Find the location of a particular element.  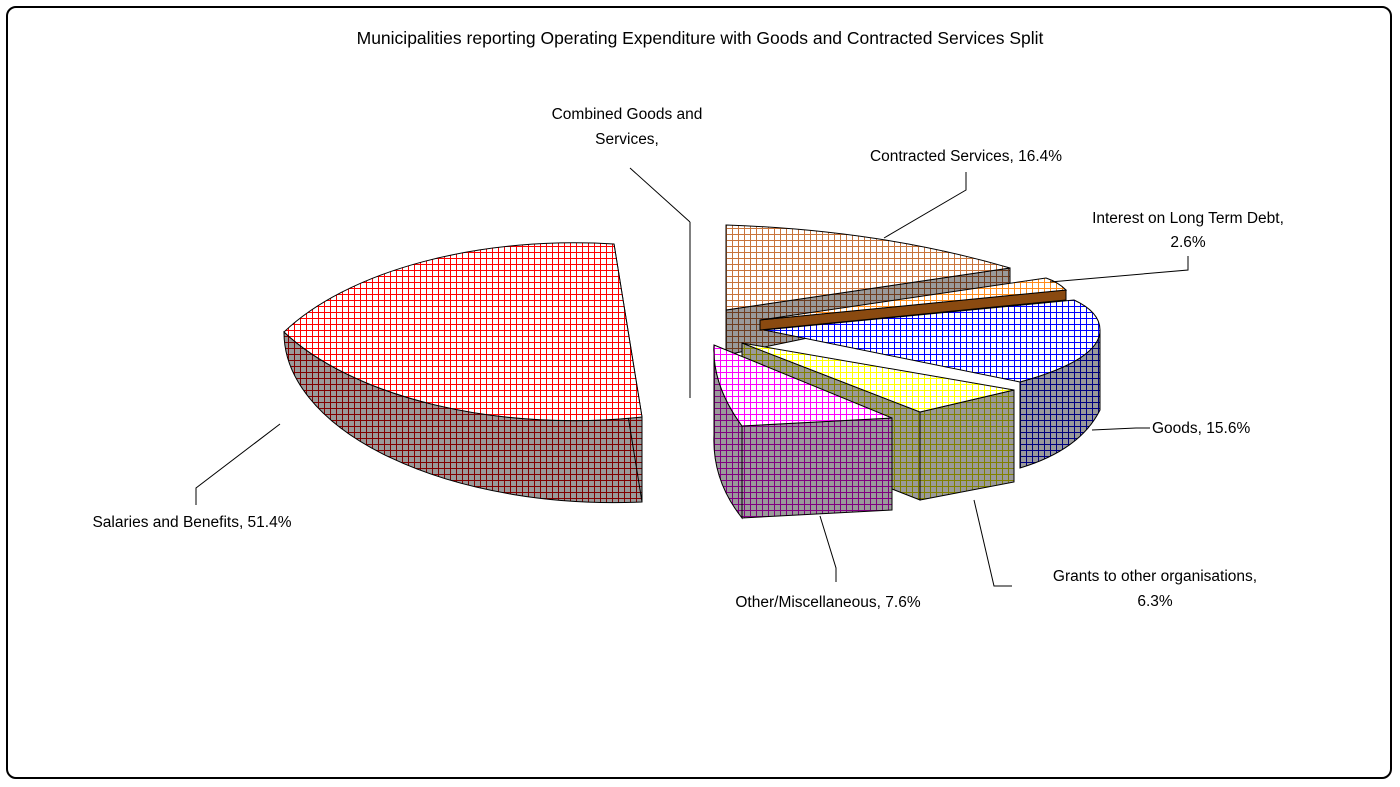

data-label-grants-line1: Grants to other organisations, is located at coordinates (1155, 576).